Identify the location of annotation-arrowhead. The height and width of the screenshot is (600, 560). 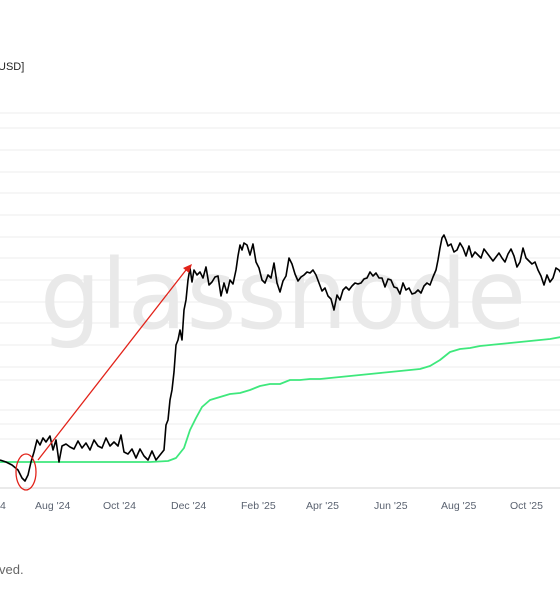
(187, 268).